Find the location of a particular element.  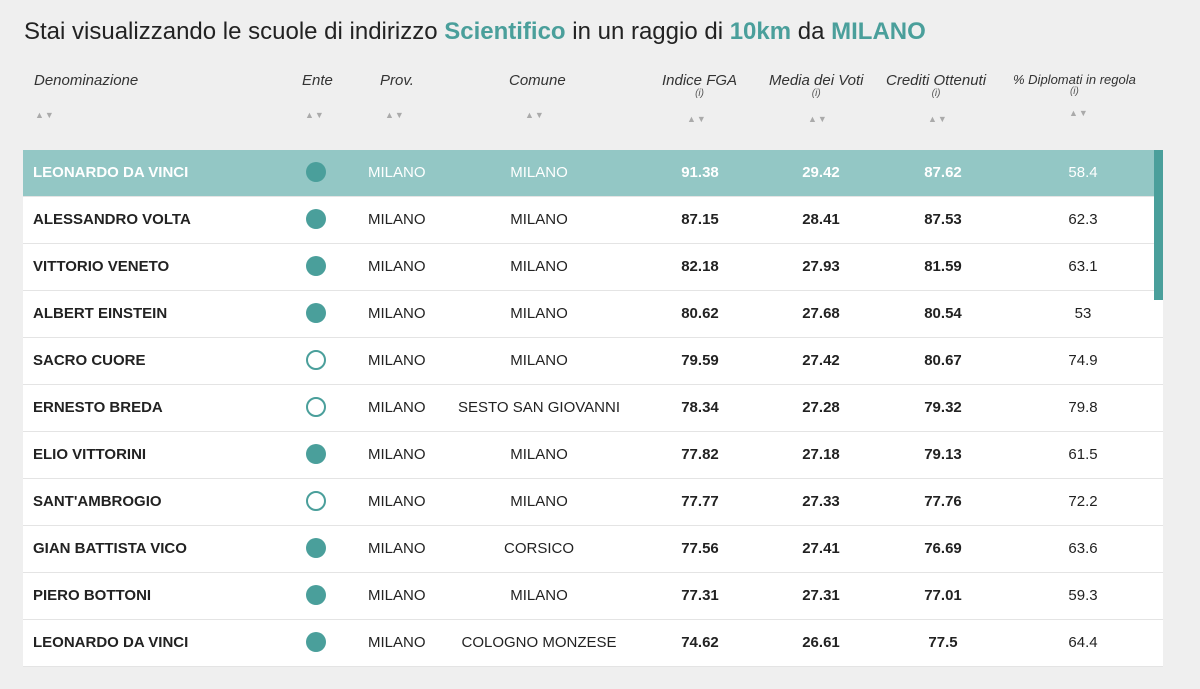

header-ente: Ente is located at coordinates (317, 80).